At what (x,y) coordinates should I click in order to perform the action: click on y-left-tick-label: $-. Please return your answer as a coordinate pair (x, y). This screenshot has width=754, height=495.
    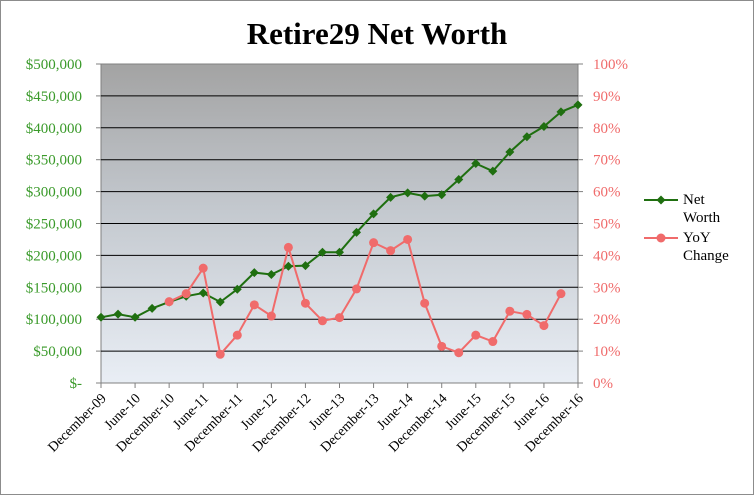
    Looking at the image, I should click on (76, 384).